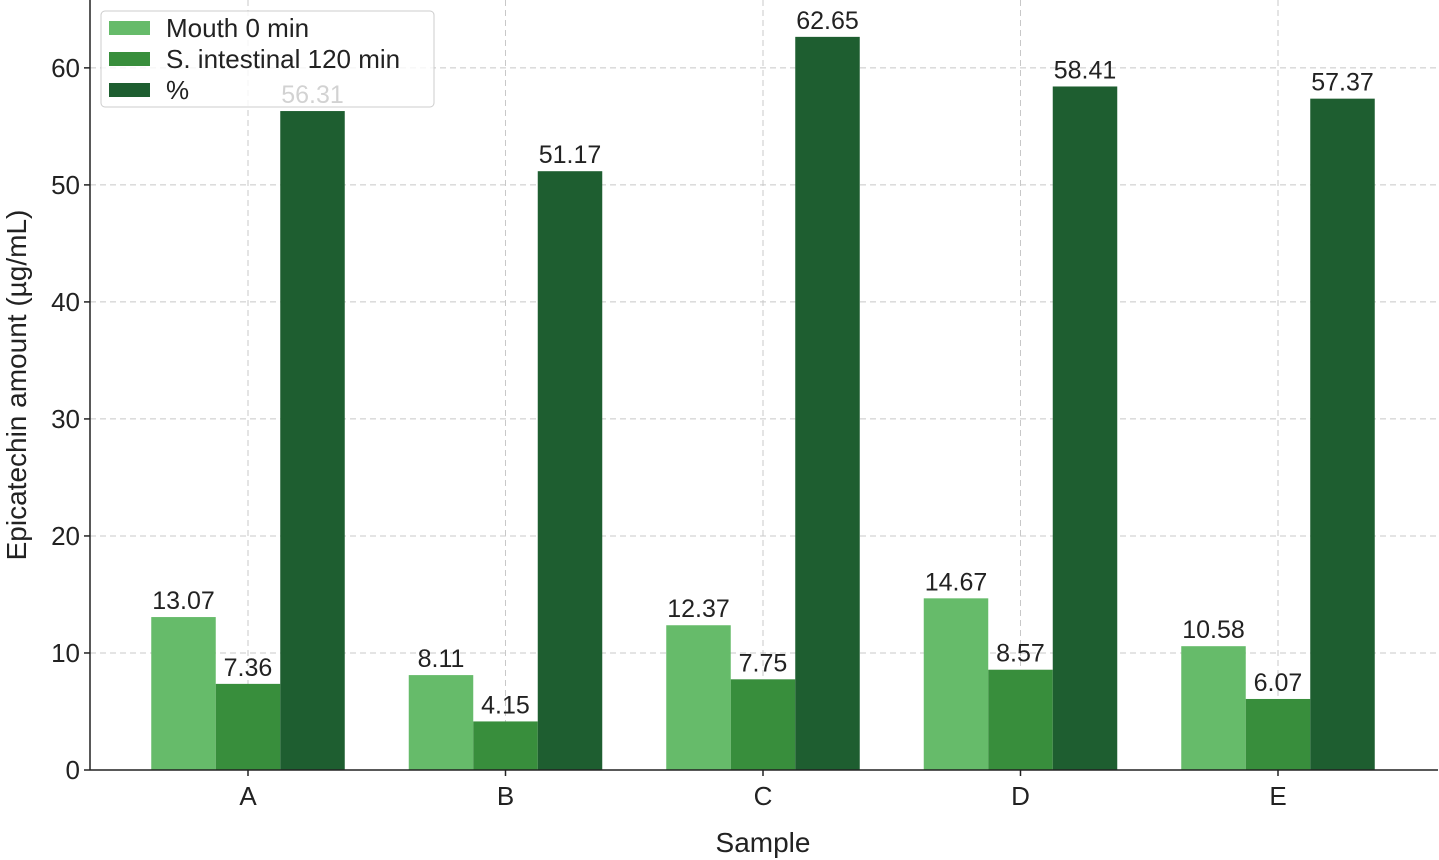 This screenshot has height=860, width=1439. What do you see at coordinates (698, 609) in the screenshot?
I see `data-label: 12.37` at bounding box center [698, 609].